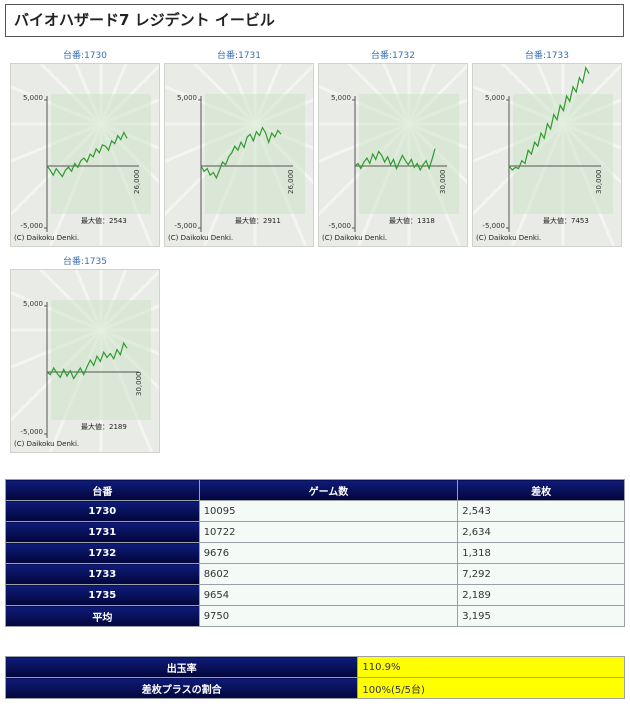 The image size is (630, 711). Describe the element at coordinates (541, 490) in the screenshot. I see `header-diff: 差枚` at that location.